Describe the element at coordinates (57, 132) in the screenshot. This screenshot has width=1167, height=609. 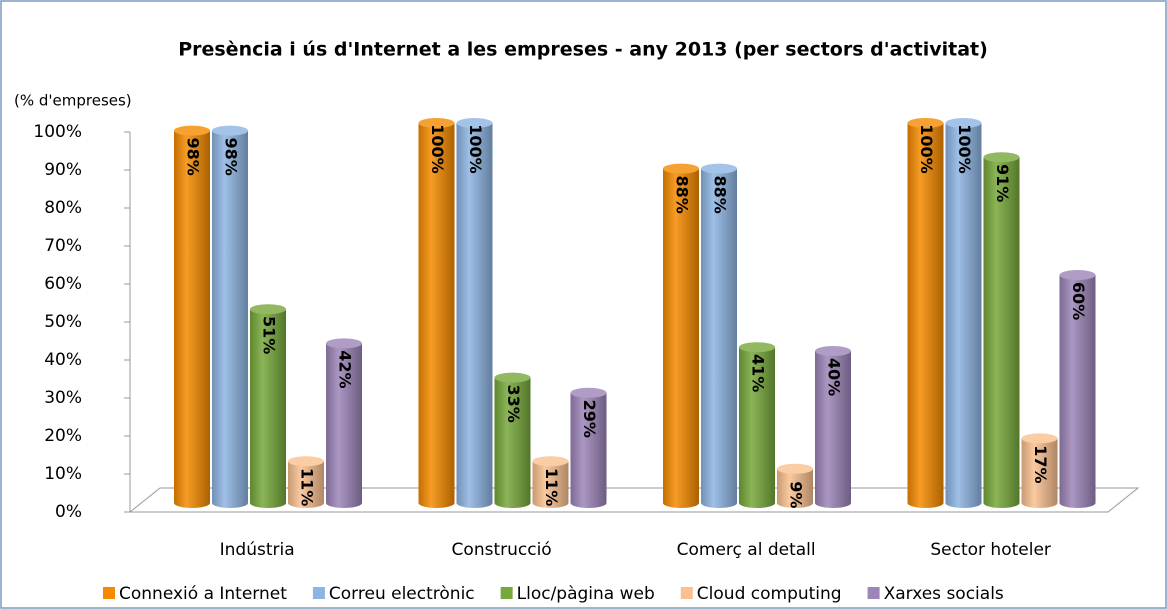
I see `y-tick-label: 100%` at that location.